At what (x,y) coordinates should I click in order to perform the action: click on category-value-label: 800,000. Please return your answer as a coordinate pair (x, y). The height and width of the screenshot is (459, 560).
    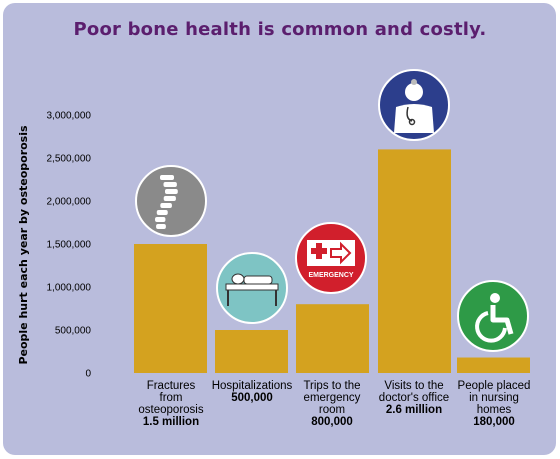
    Looking at the image, I should click on (332, 422).